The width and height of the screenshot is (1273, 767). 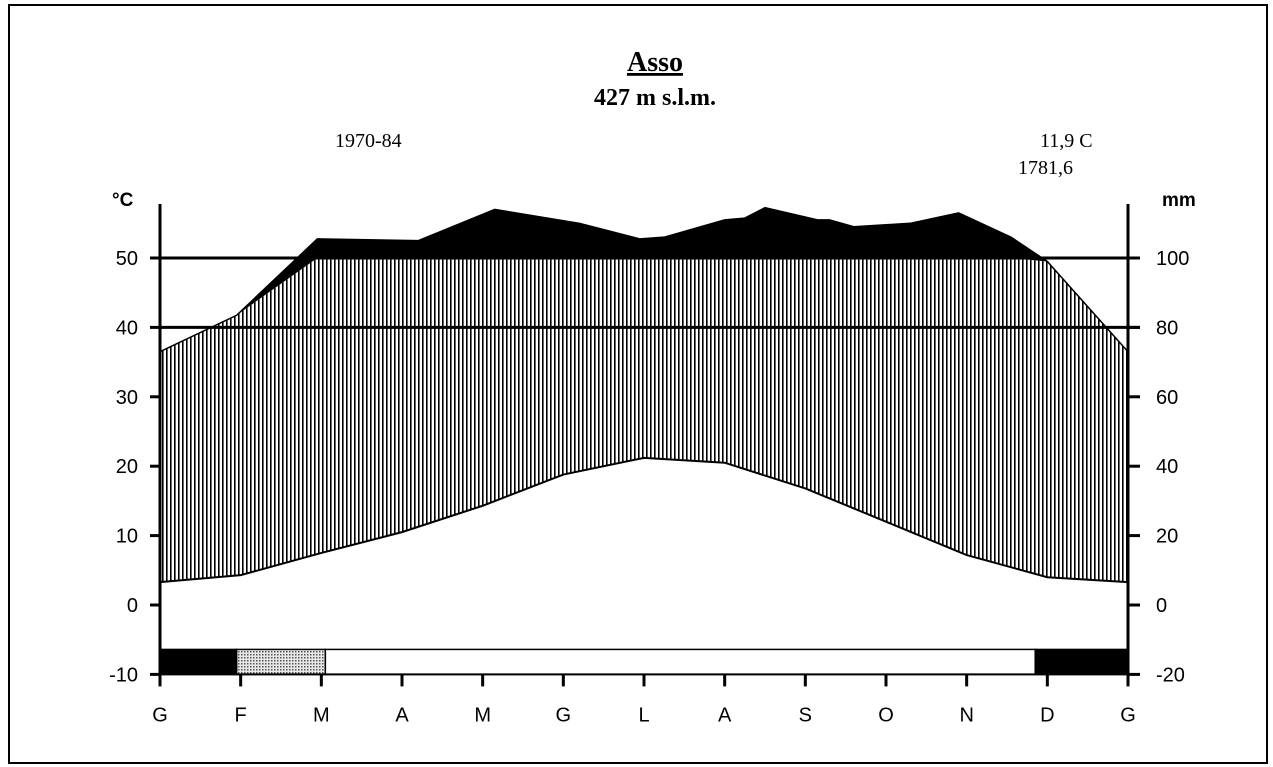 What do you see at coordinates (643, 715) in the screenshot?
I see `month-label: L` at bounding box center [643, 715].